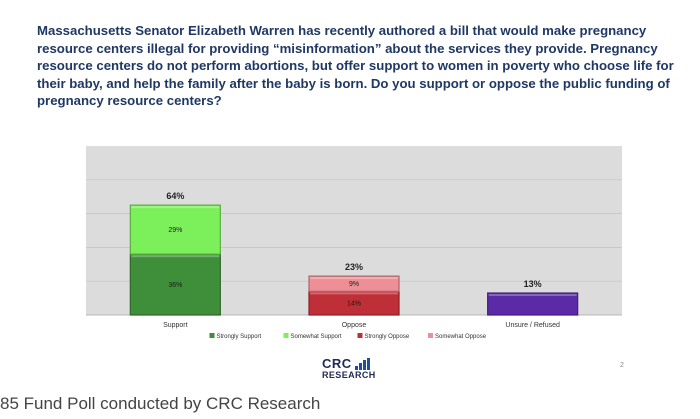  What do you see at coordinates (175, 196) in the screenshot?
I see `total-label: 64%` at bounding box center [175, 196].